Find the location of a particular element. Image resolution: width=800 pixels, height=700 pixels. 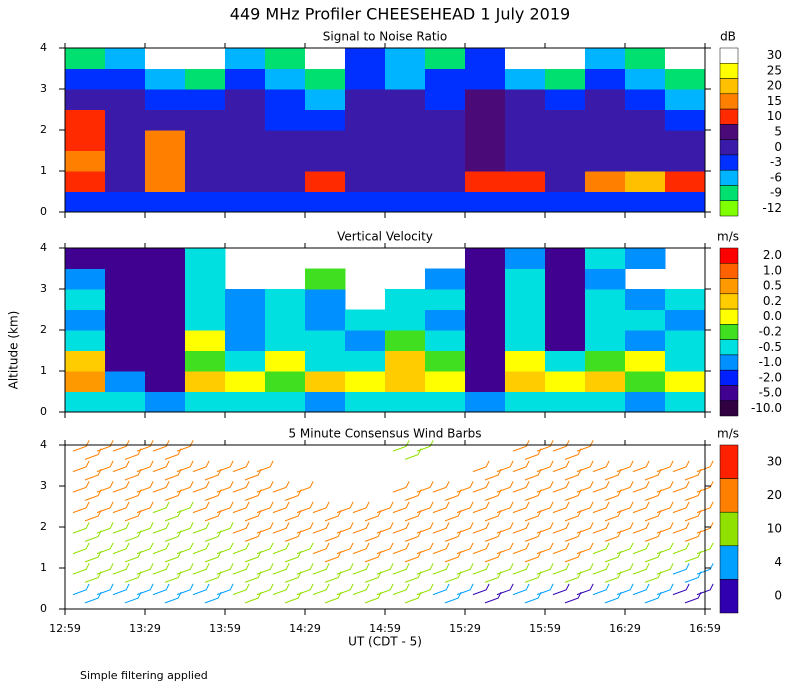

colorbar-label: -5.0 is located at coordinates (770, 393).